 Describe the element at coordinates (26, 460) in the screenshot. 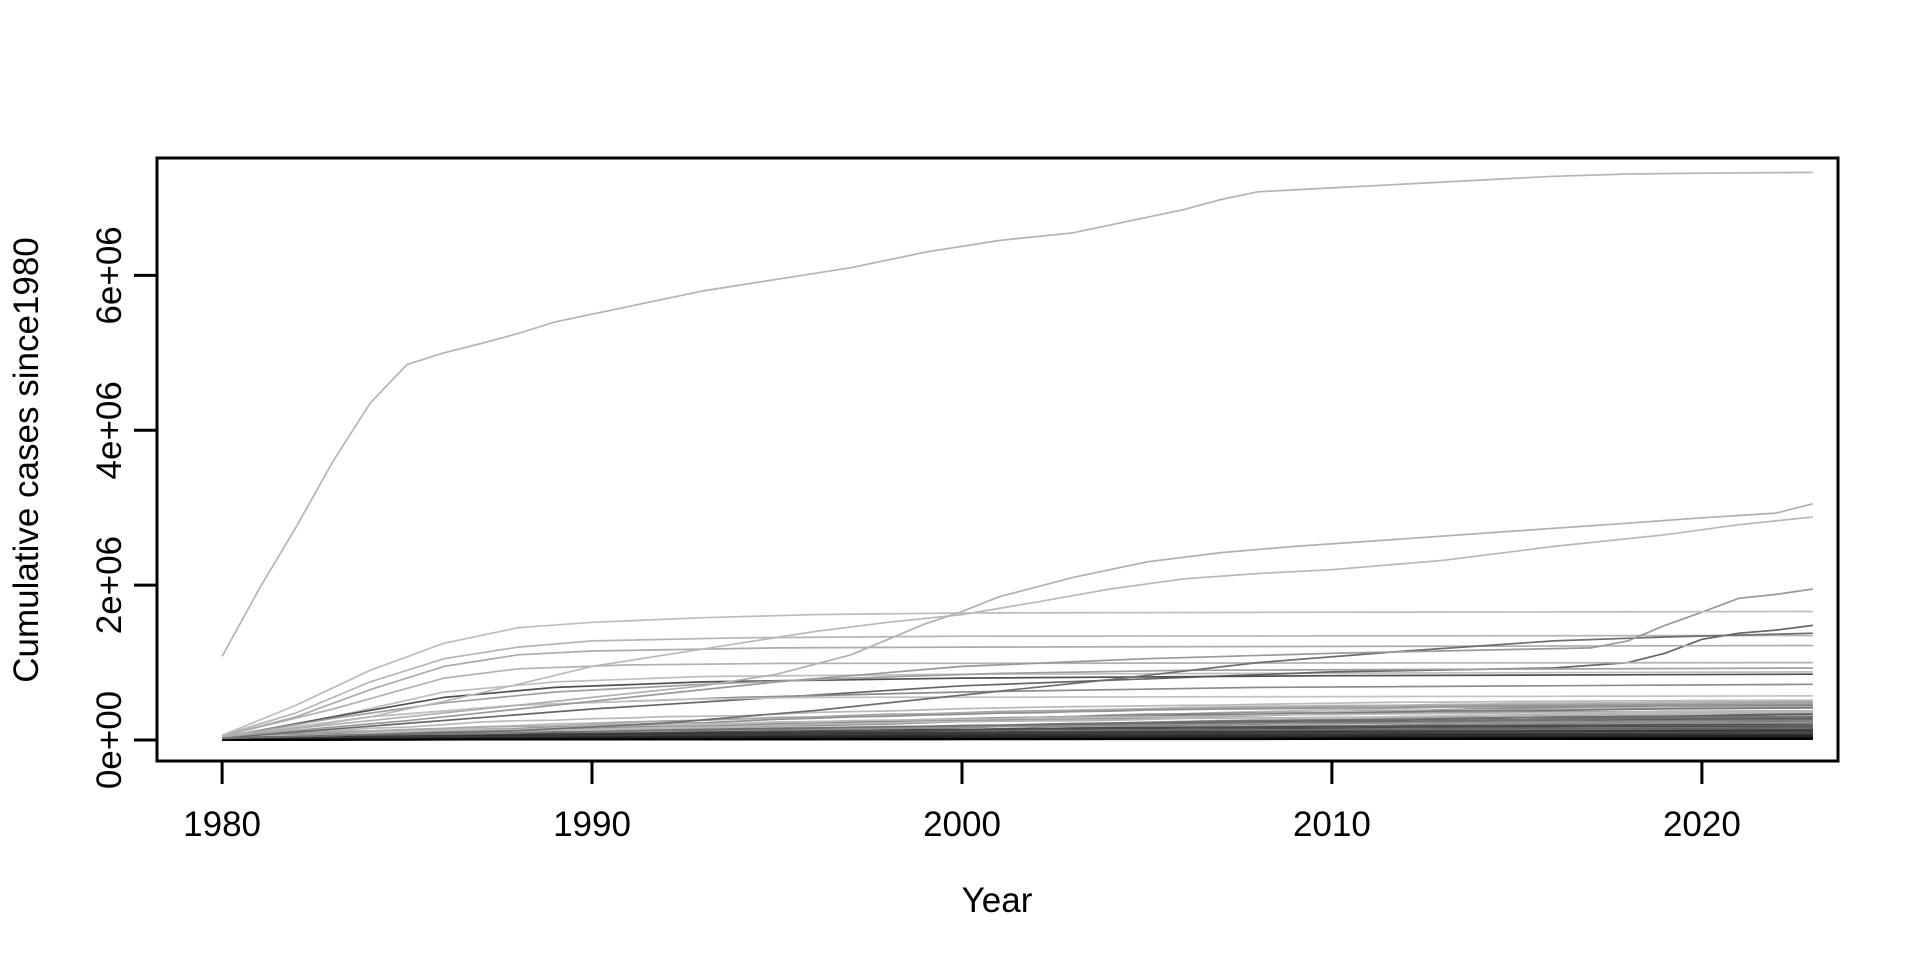

I see `y-axis-title: Cumulative cases since1980` at that location.